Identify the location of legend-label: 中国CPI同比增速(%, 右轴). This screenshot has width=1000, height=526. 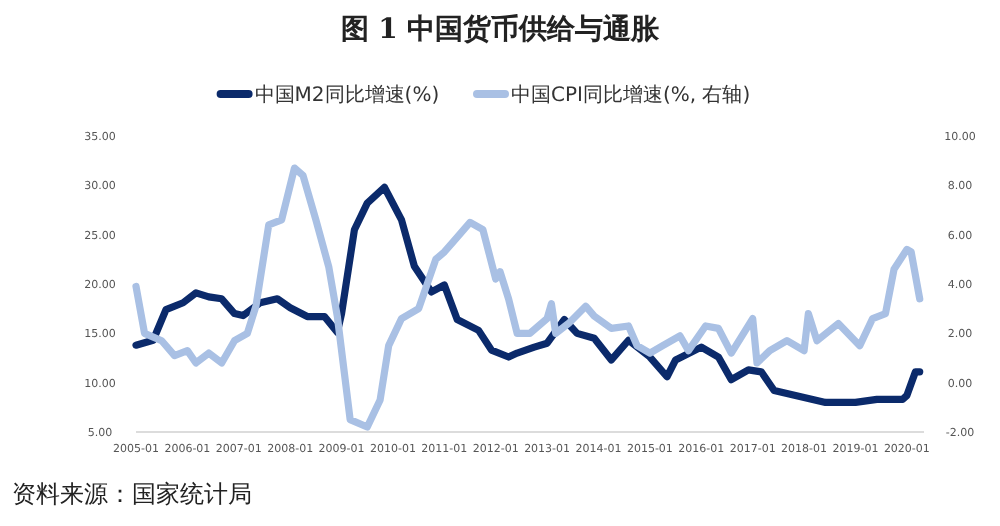
(631, 95).